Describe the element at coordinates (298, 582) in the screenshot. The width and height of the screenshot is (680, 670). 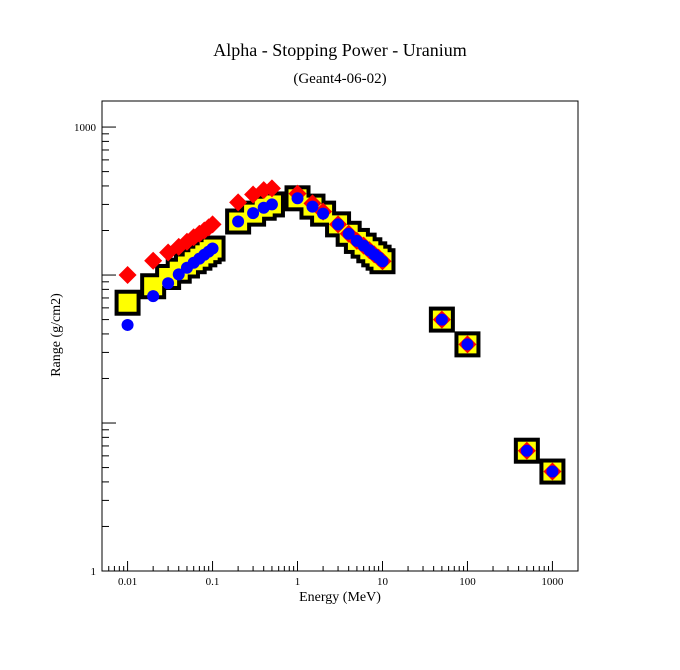
I see `x-tick-label: 1` at that location.